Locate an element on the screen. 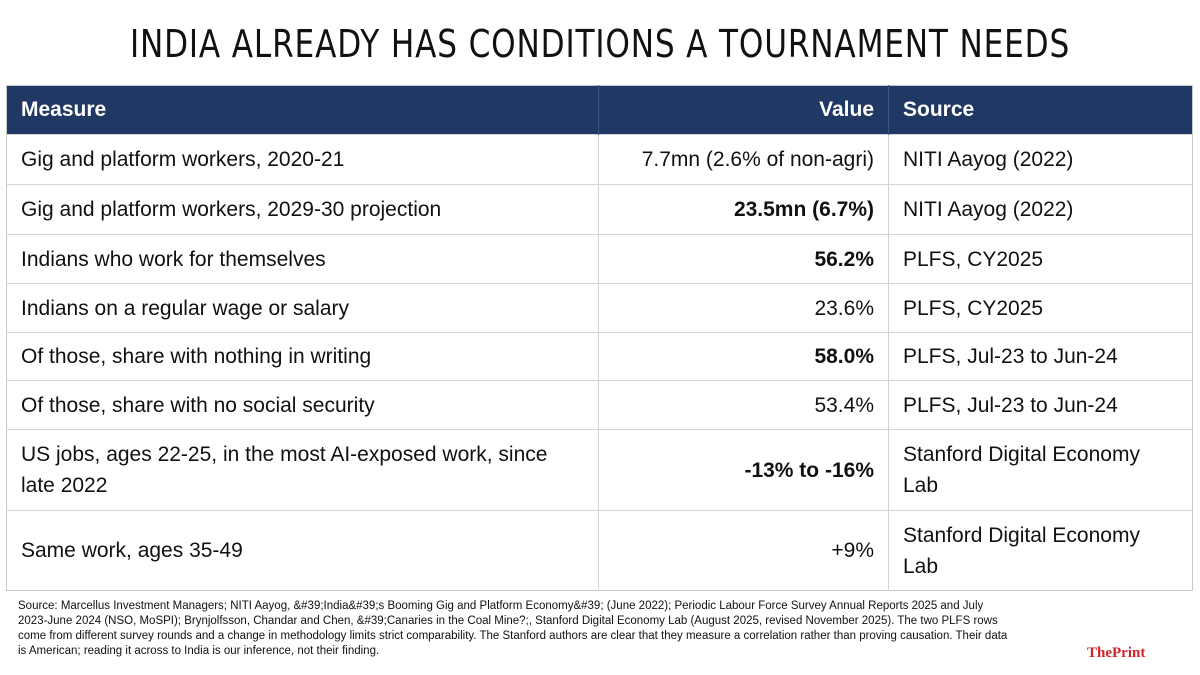  column-header-measure: Measure is located at coordinates (302, 110).